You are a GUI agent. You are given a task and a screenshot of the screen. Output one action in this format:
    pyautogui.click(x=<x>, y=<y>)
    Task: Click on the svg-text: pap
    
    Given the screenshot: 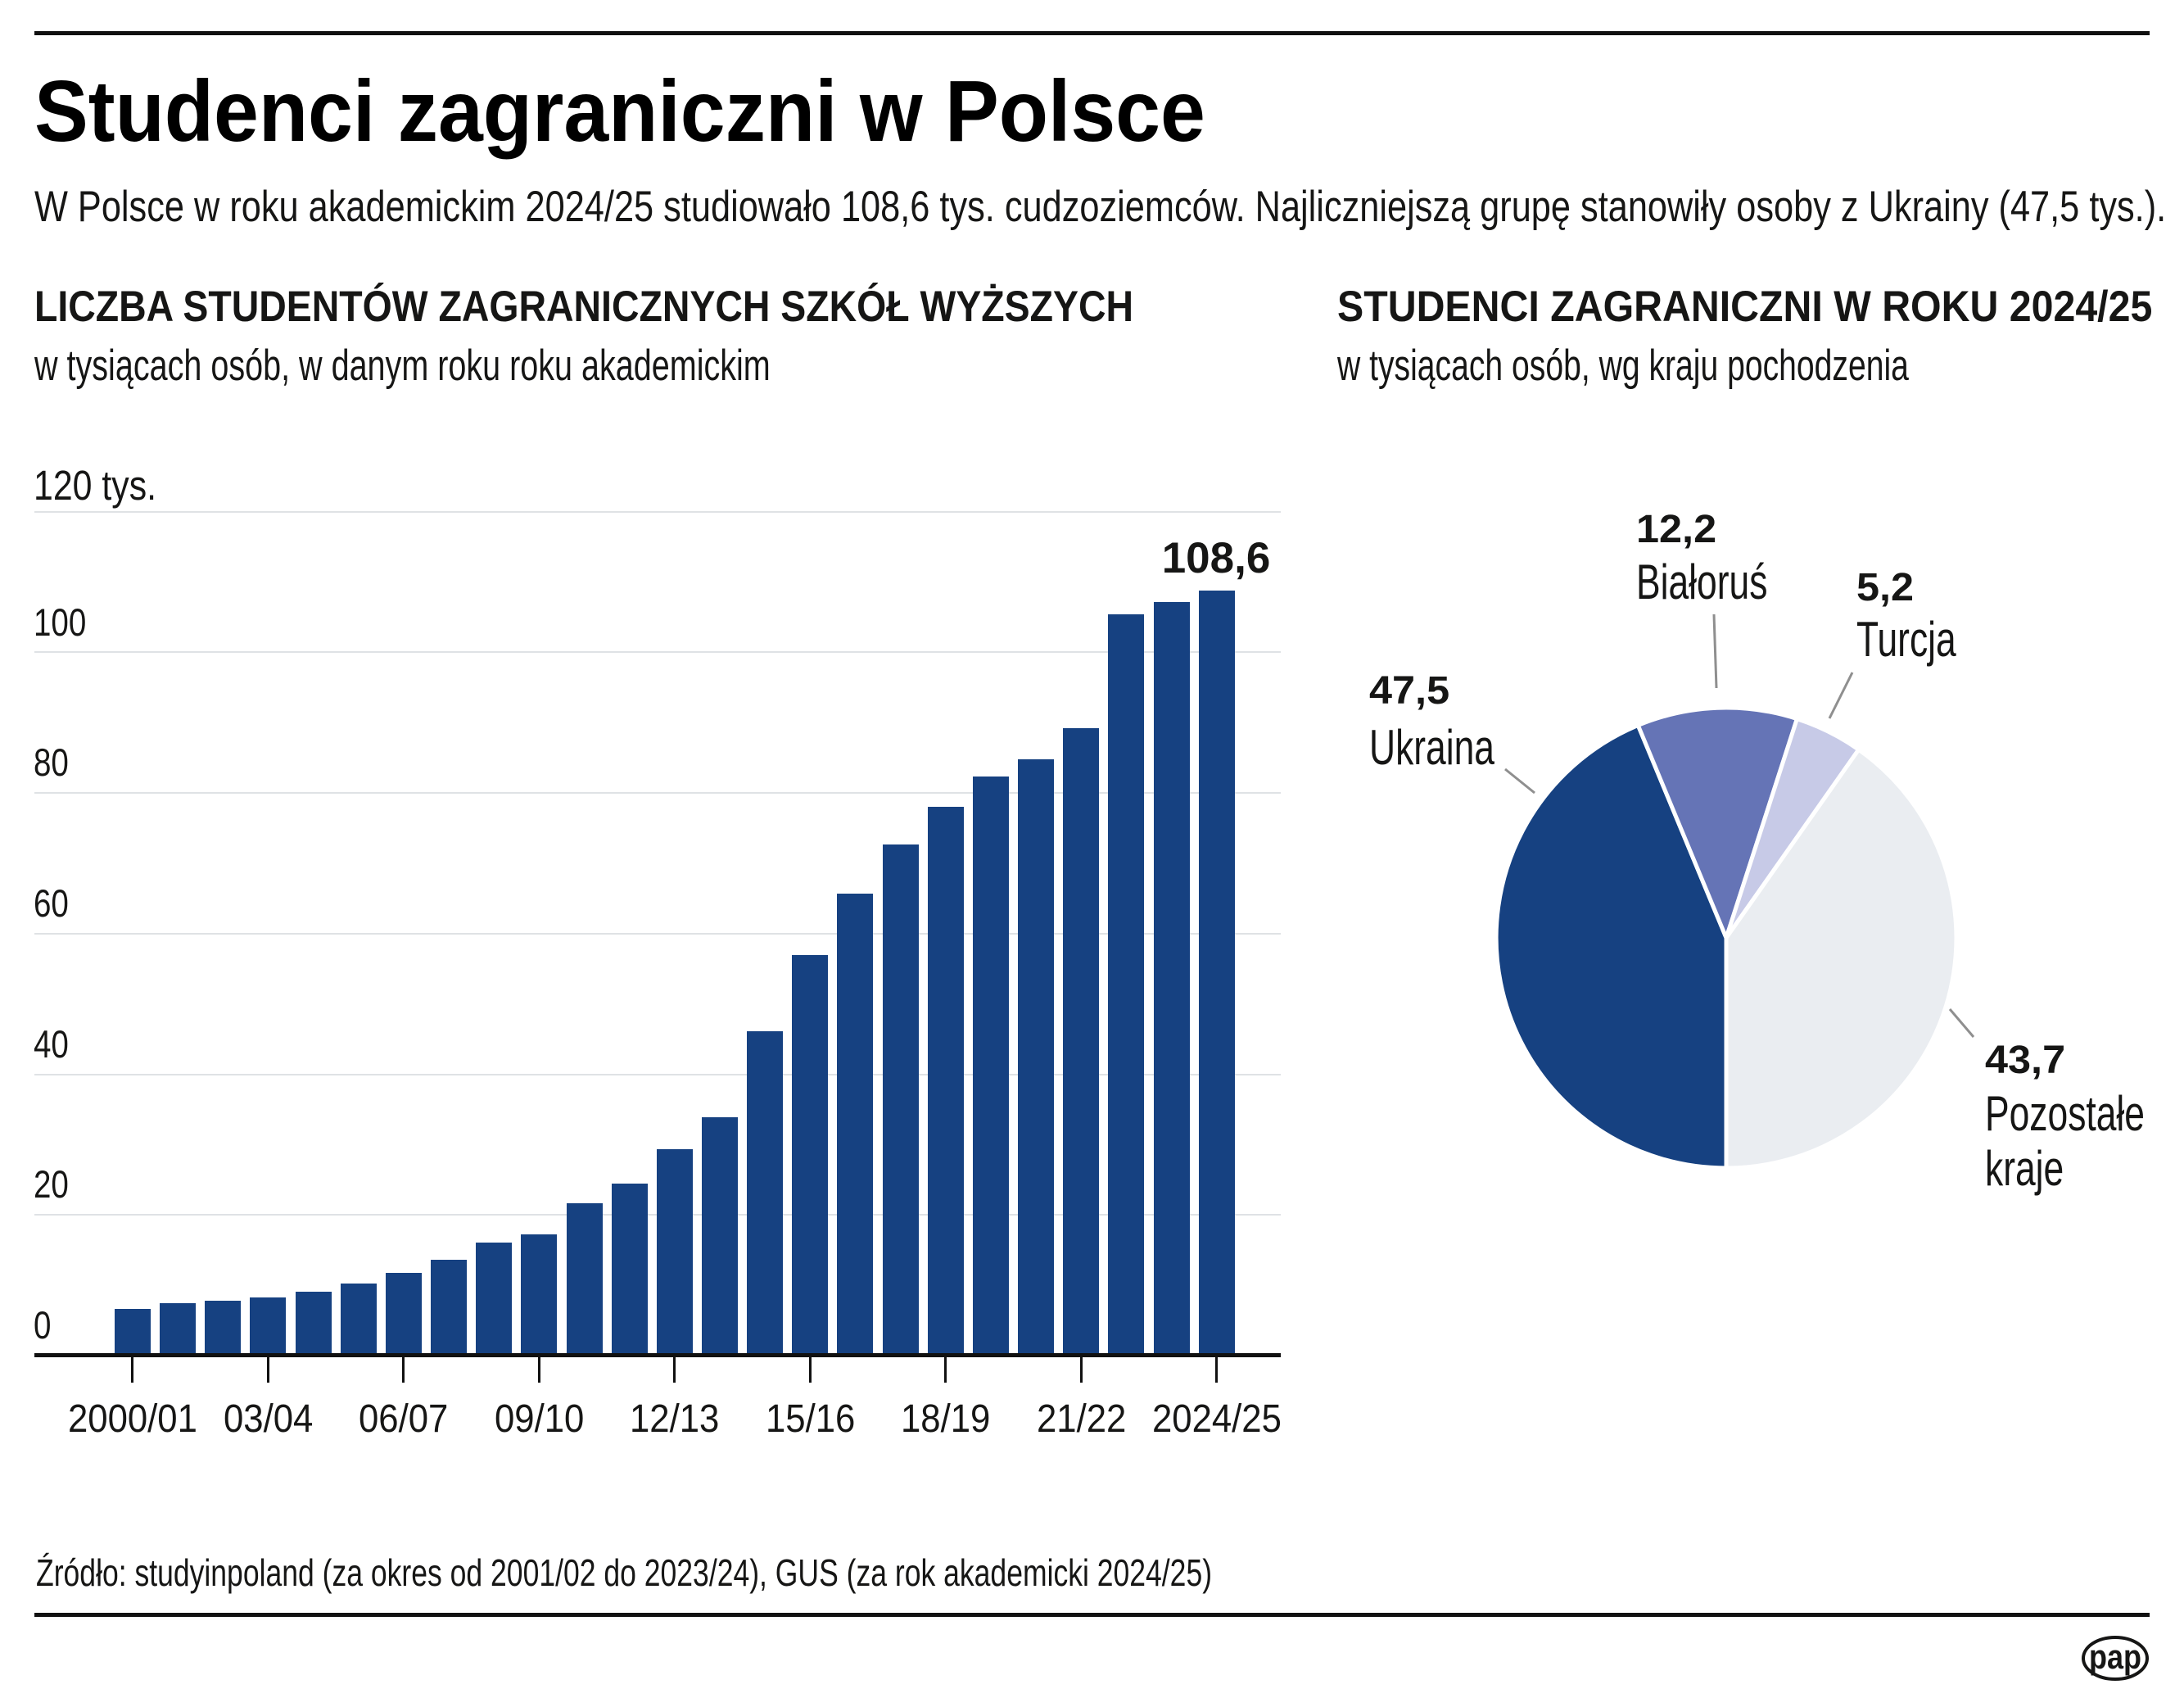 What is the action you would take?
    pyautogui.click(x=2115, y=1657)
    